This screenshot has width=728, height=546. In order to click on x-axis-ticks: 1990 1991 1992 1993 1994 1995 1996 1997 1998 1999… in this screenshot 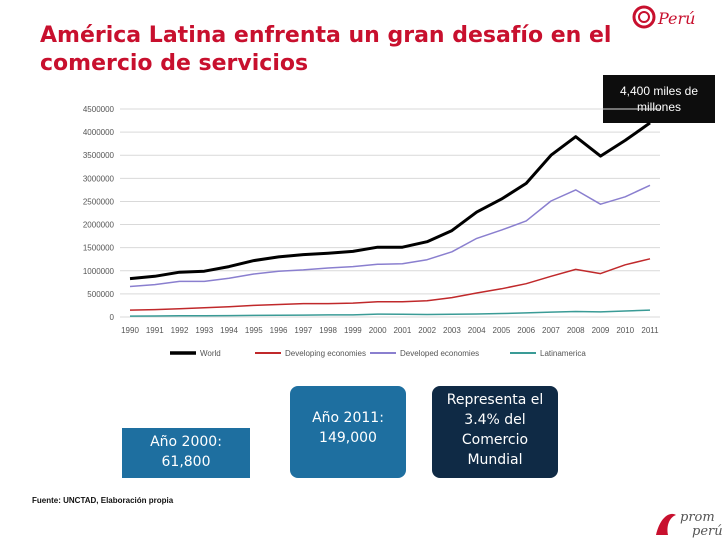, I will do `click(390, 330)`.